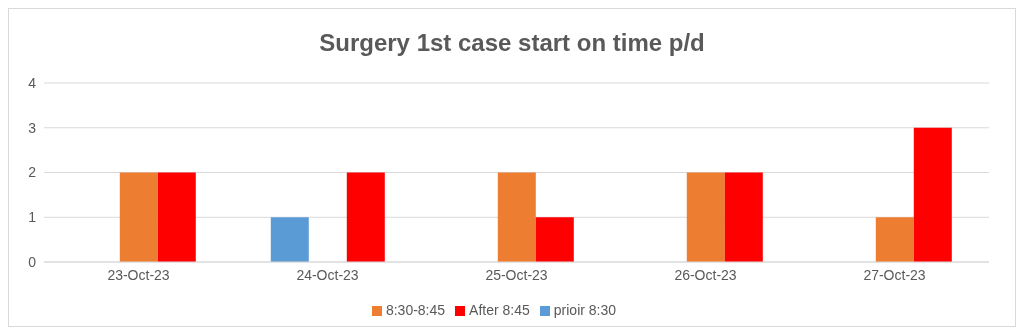  Describe the element at coordinates (512, 43) in the screenshot. I see `chart-title: Surgery 1st case start on time p/d` at that location.